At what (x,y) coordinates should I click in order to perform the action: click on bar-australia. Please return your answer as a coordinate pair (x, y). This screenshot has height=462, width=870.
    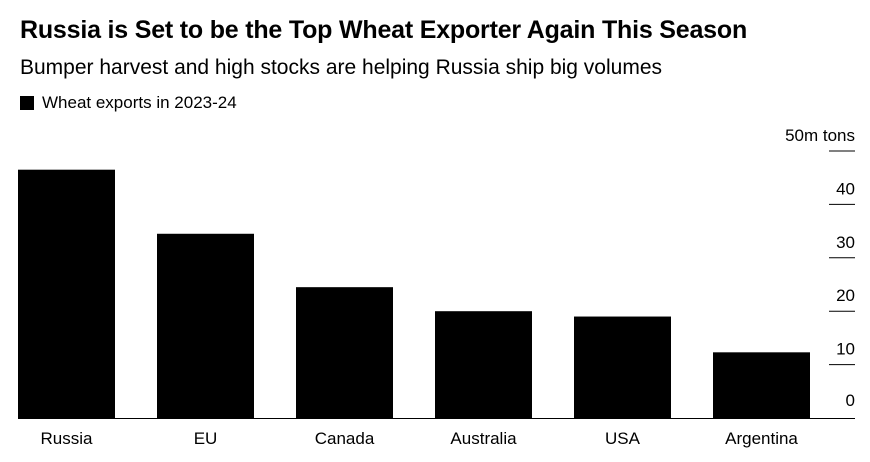
    Looking at the image, I should click on (483, 364).